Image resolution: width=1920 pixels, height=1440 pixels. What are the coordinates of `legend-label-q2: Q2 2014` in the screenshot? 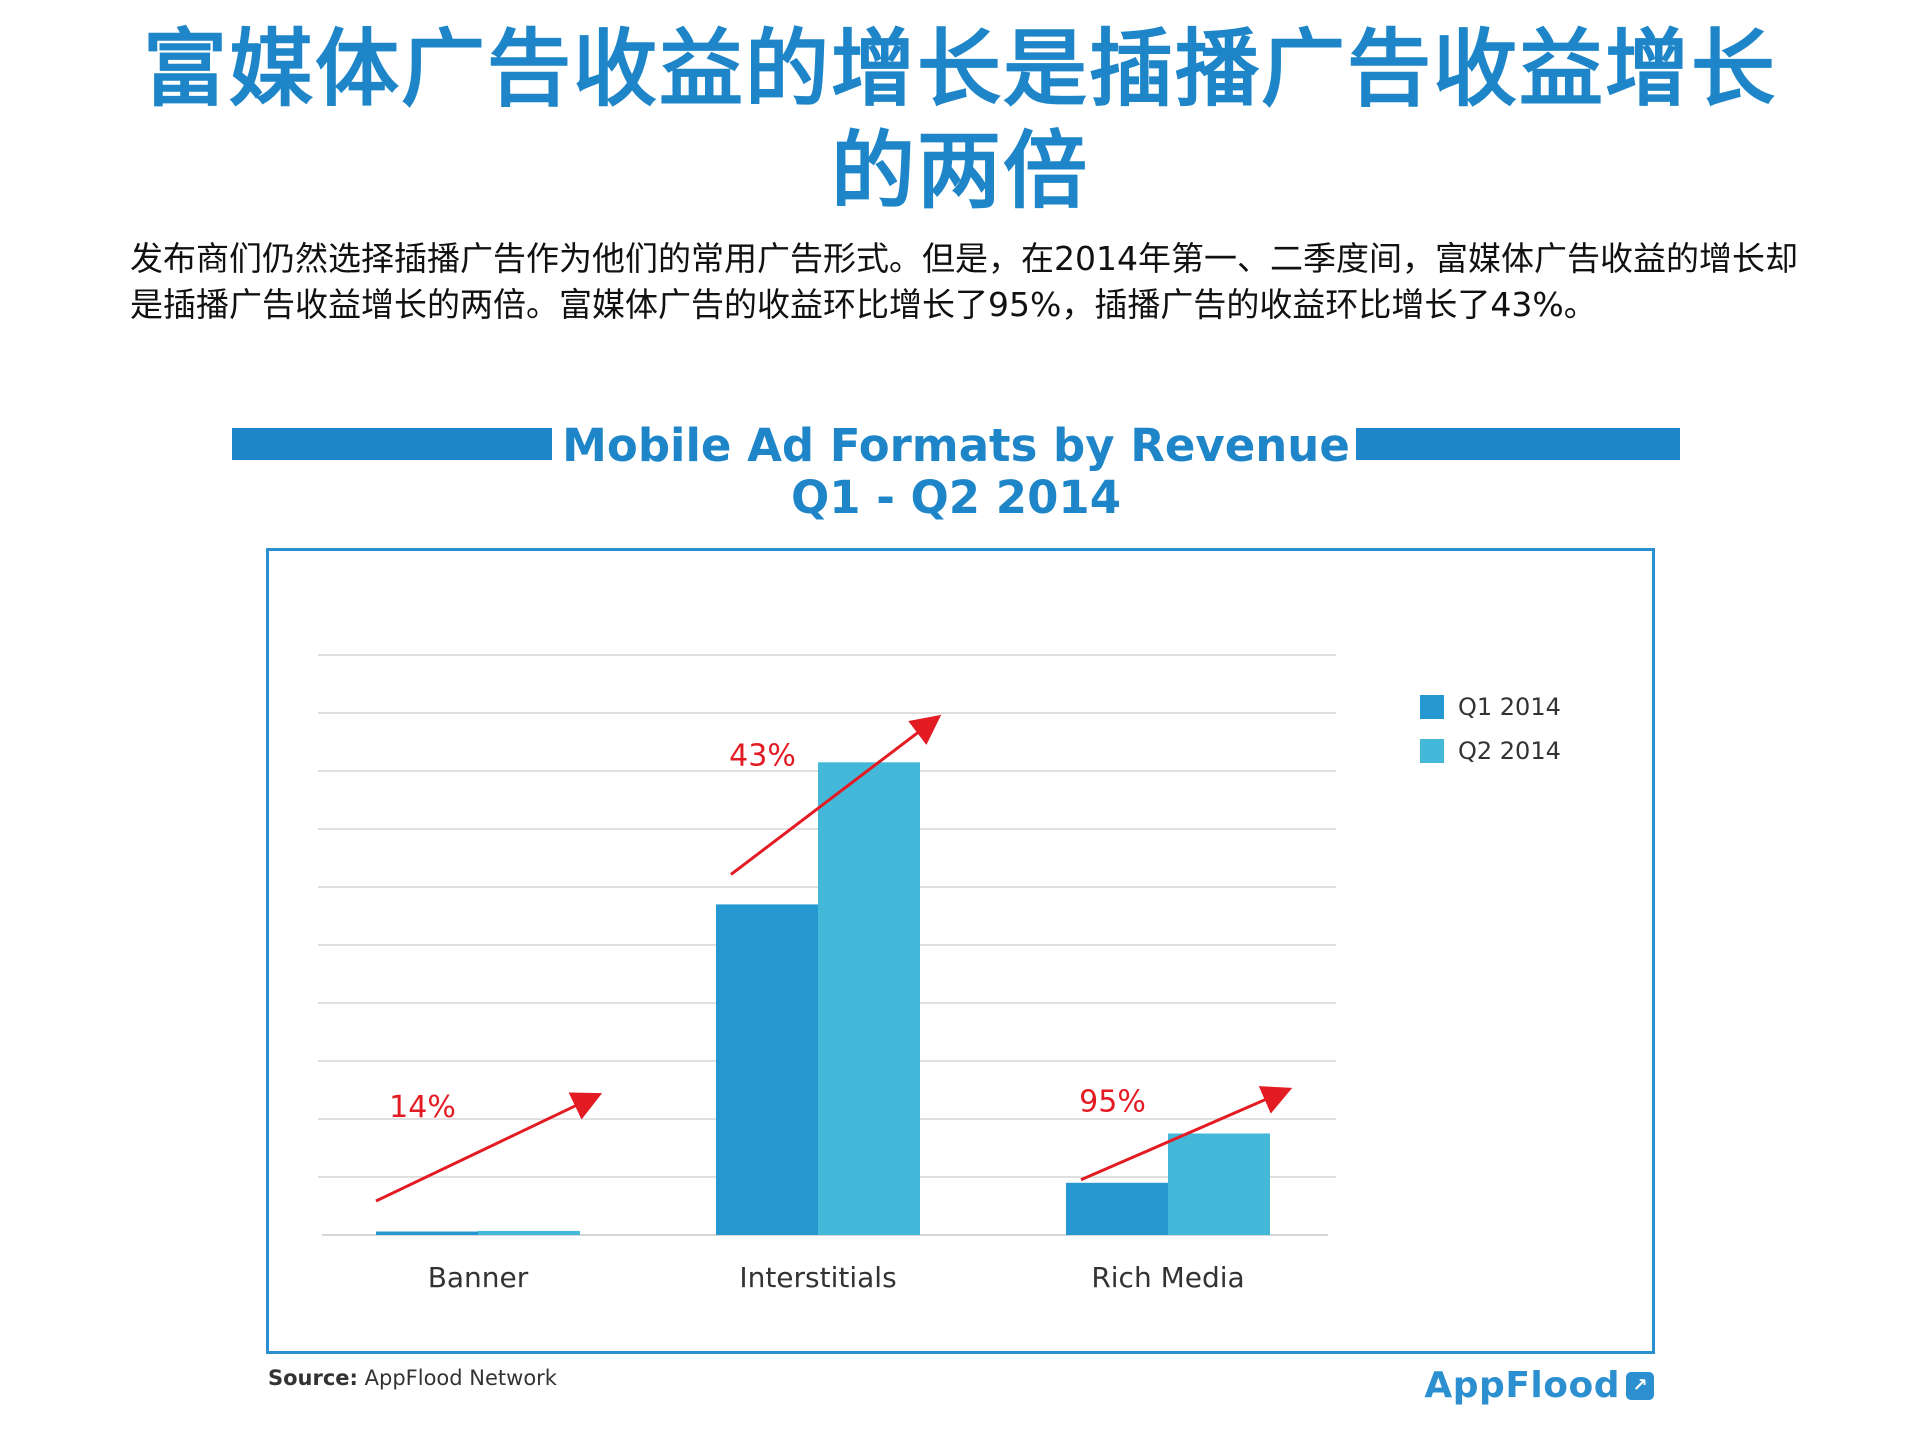 It's located at (1509, 751).